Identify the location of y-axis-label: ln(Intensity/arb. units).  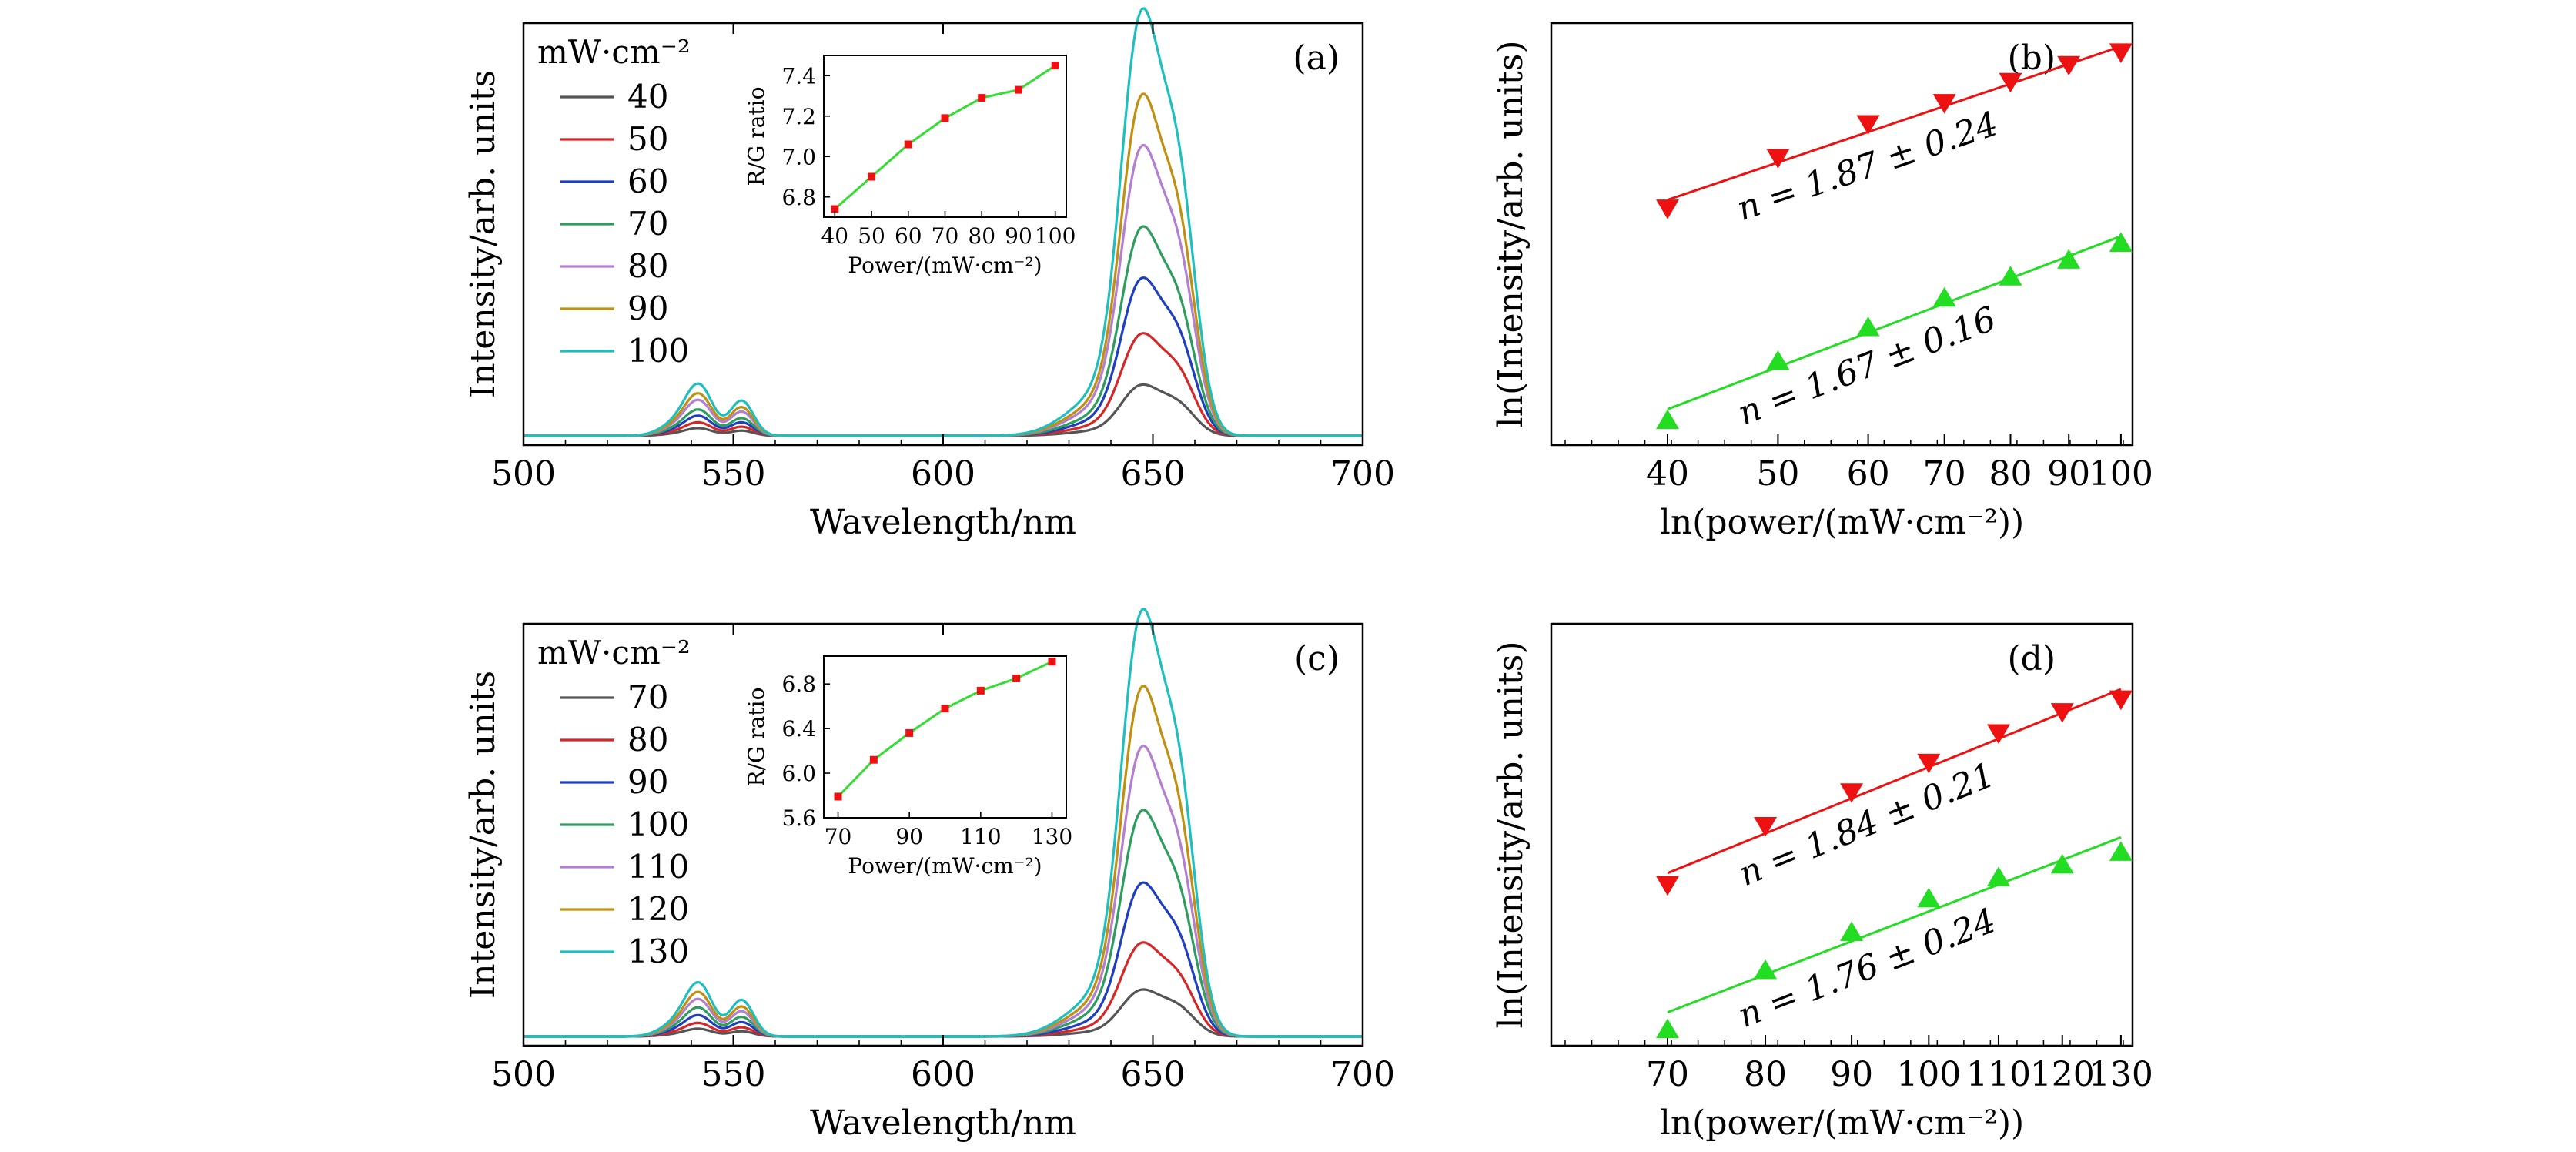
(1511, 234).